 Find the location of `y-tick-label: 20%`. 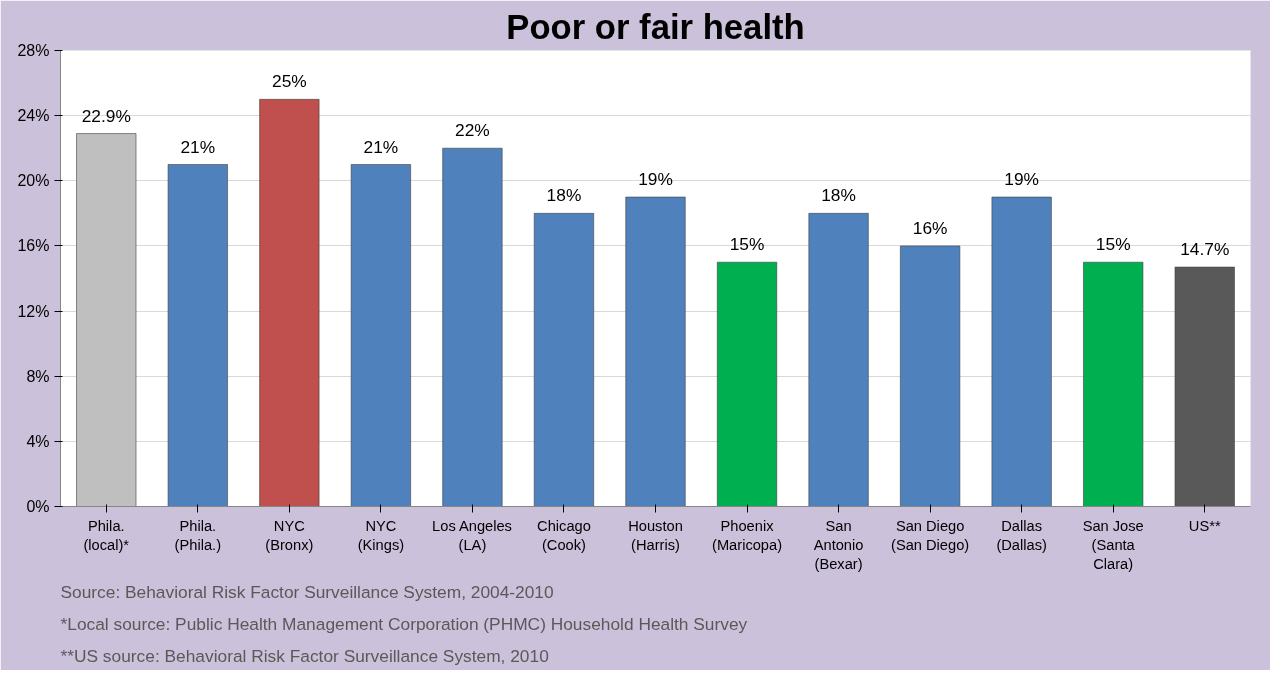

y-tick-label: 20% is located at coordinates (33, 181).